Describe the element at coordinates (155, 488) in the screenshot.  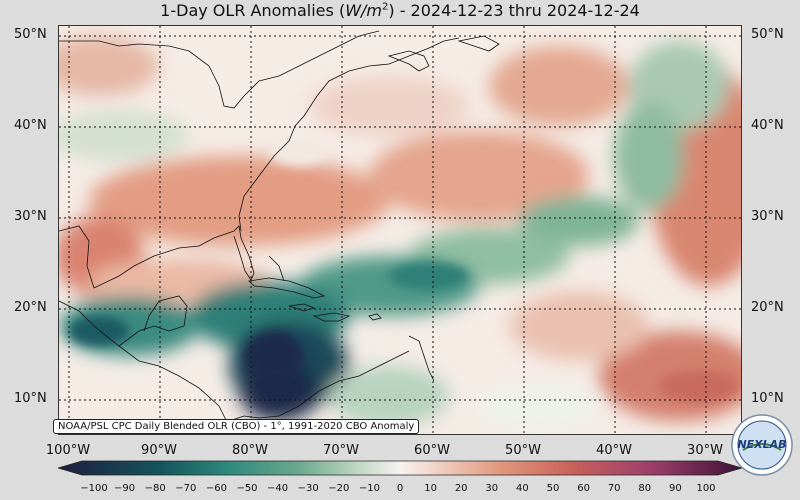
I see `colorbar-tick-label: −80` at that location.